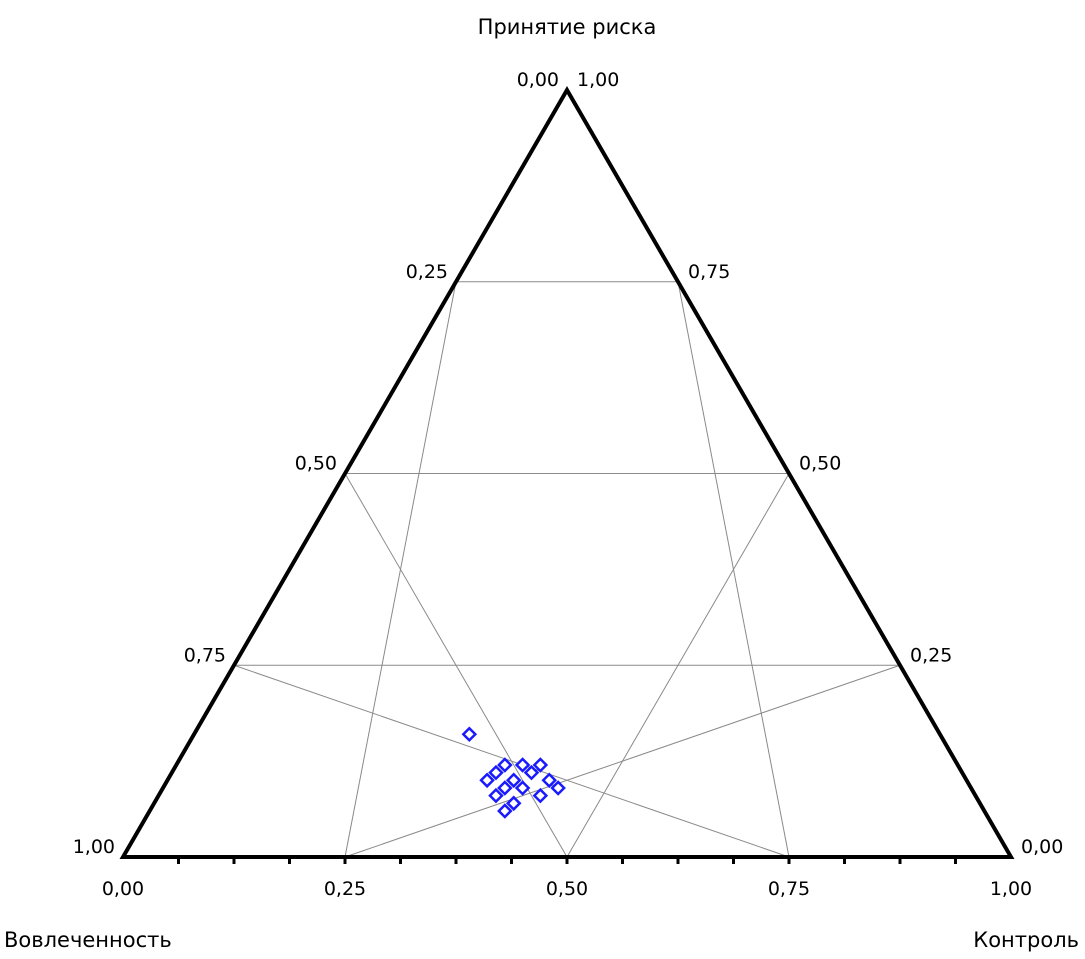  What do you see at coordinates (1042, 847) in the screenshot?
I see `right-tick-label: 0,00` at bounding box center [1042, 847].